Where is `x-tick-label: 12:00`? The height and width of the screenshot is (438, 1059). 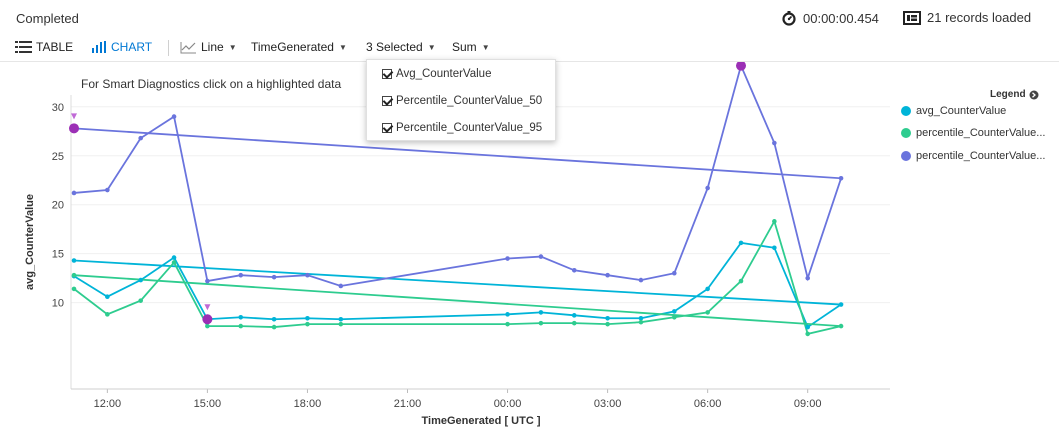
x-tick-label: 12:00 is located at coordinates (108, 404).